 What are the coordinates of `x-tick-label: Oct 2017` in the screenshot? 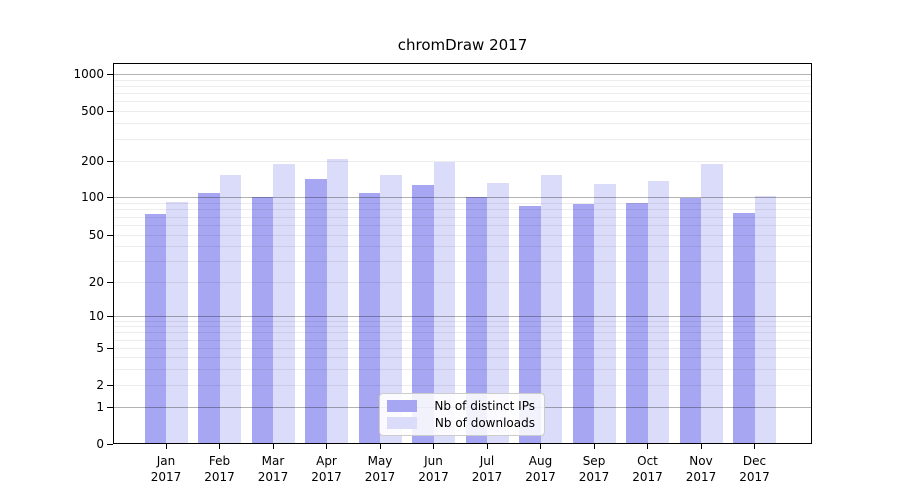 It's located at (647, 469).